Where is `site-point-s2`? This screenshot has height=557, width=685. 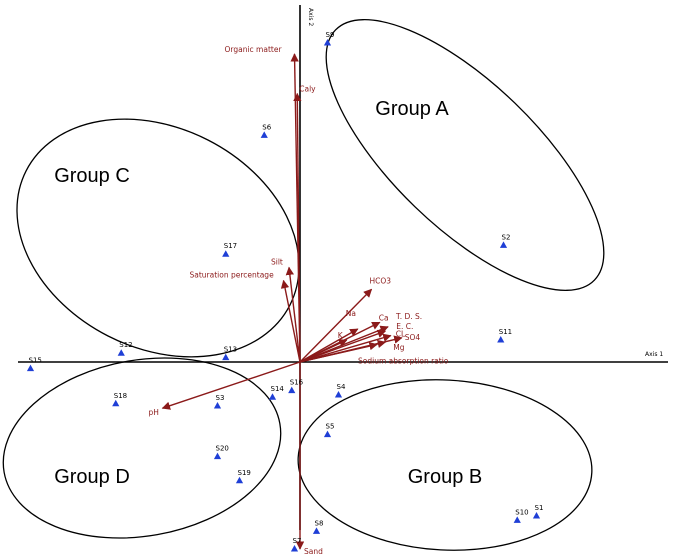
site-point-s2 is located at coordinates (503, 244).